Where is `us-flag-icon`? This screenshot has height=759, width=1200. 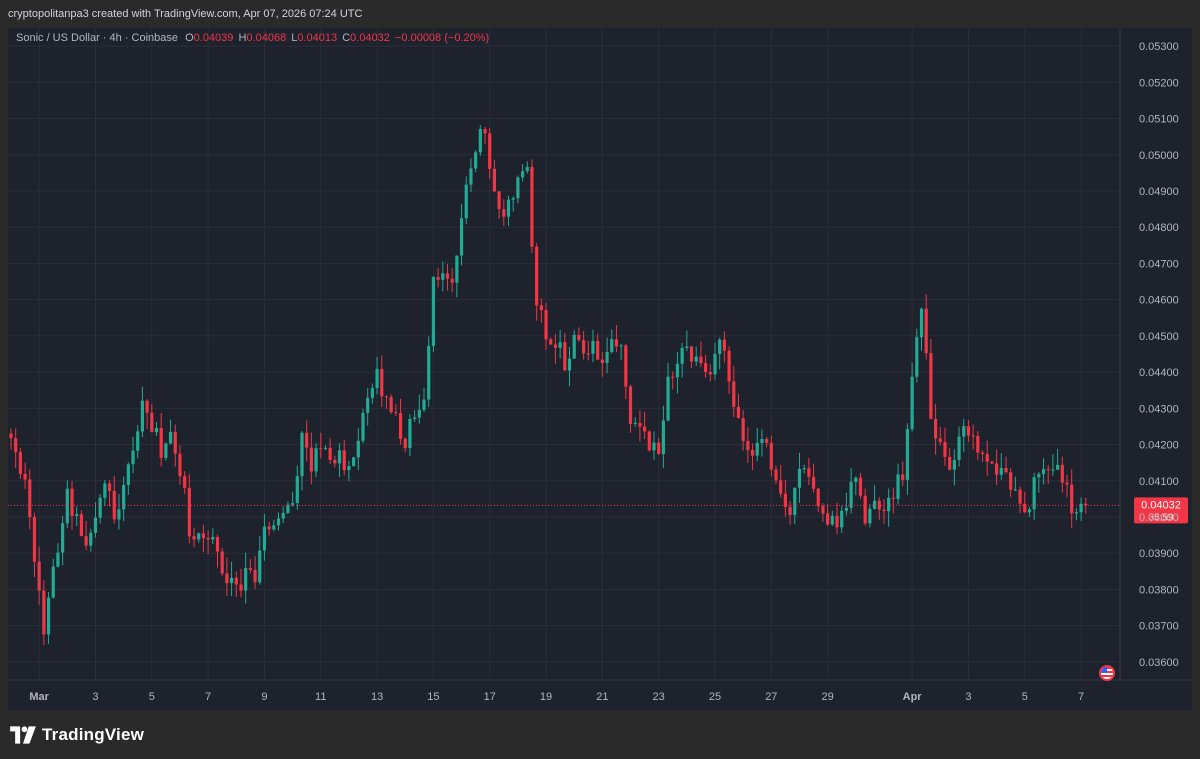
us-flag-icon is located at coordinates (1107, 673).